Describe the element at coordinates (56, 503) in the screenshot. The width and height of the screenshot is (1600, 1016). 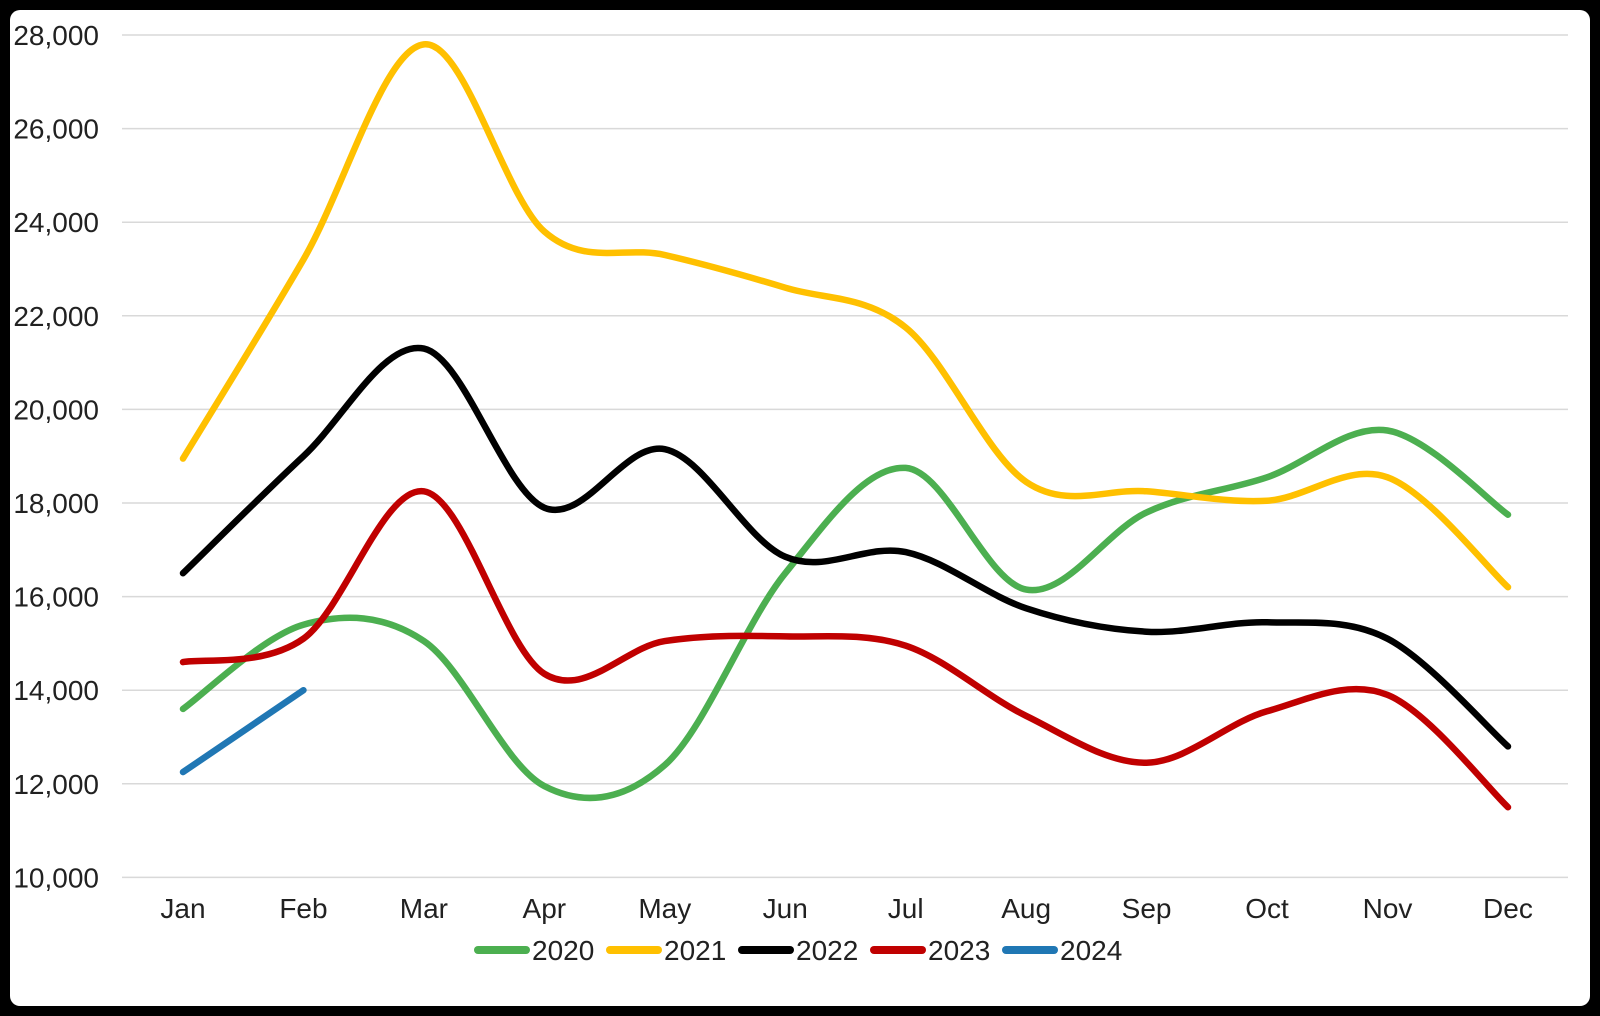
I see `y-axis-tick-label: 18,000` at that location.